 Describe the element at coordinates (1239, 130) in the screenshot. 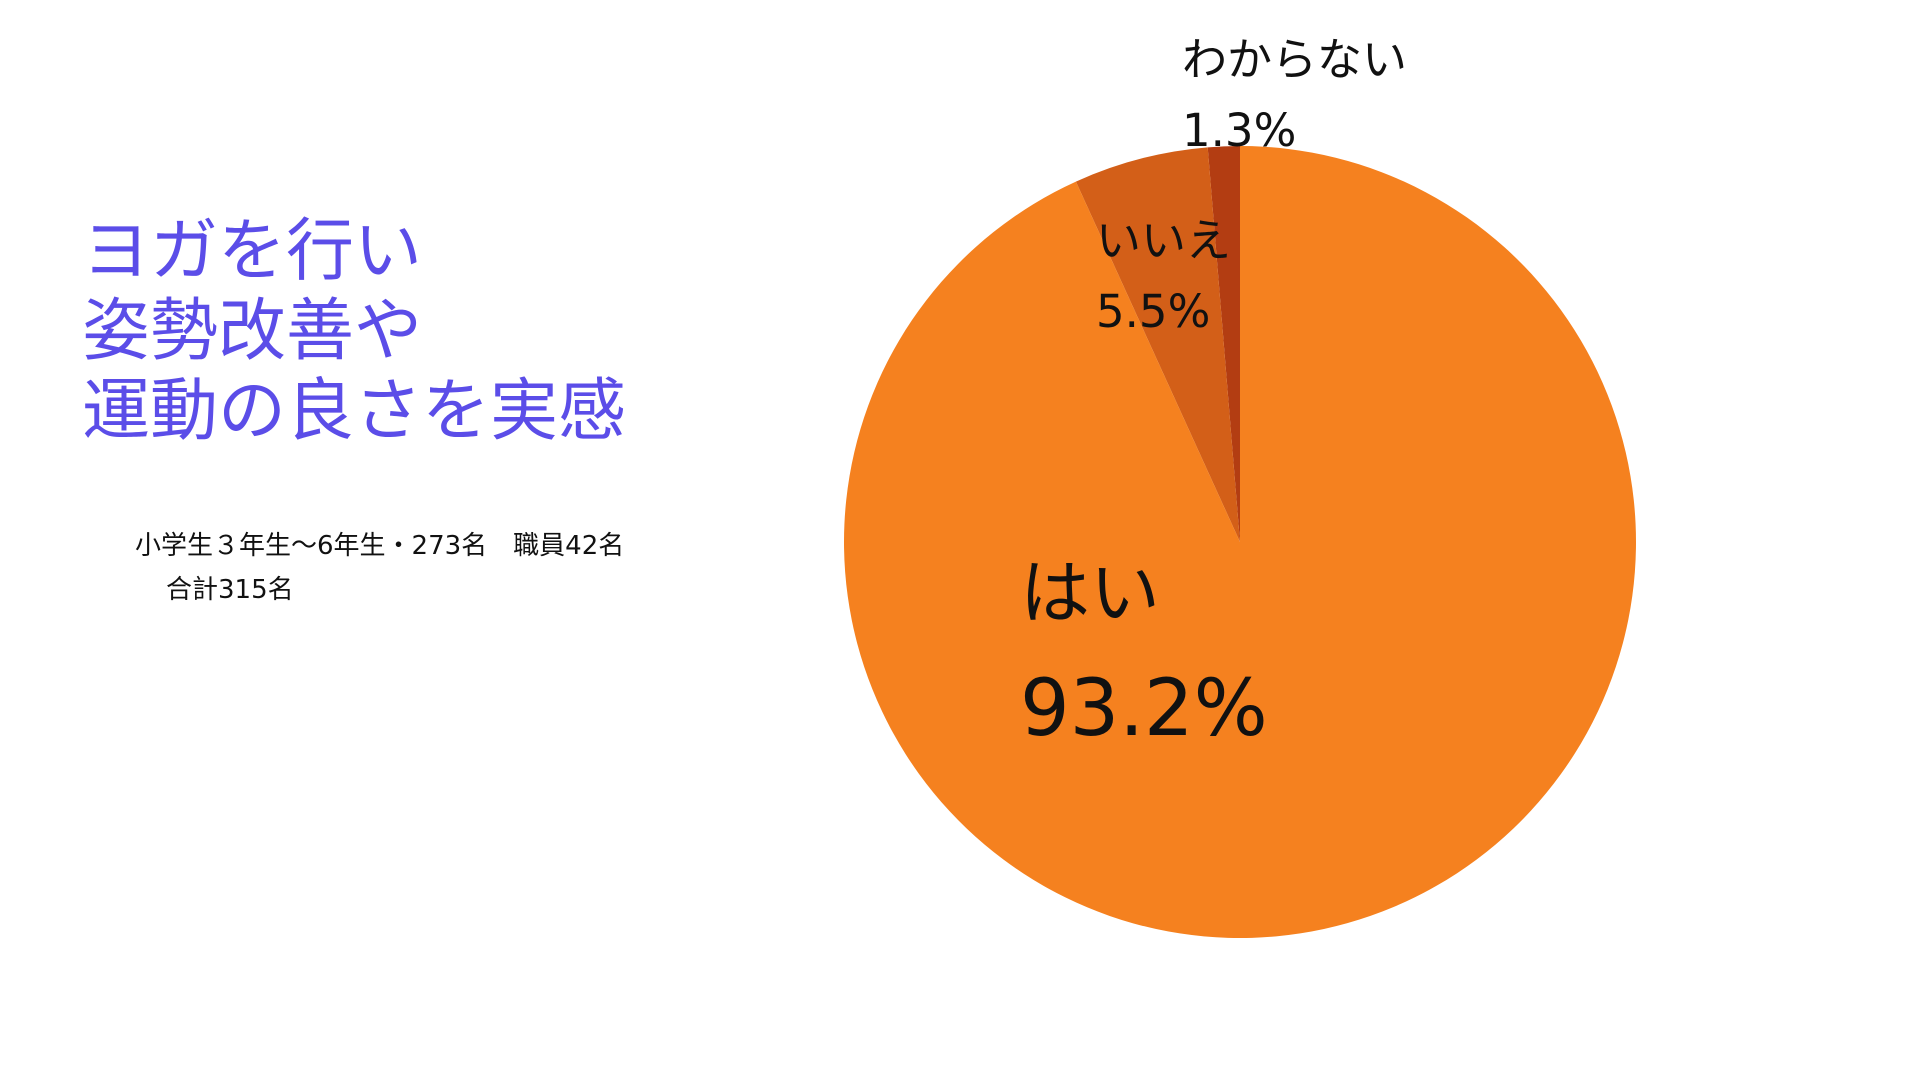

I see `slice-value-unknown: 1.3%` at that location.